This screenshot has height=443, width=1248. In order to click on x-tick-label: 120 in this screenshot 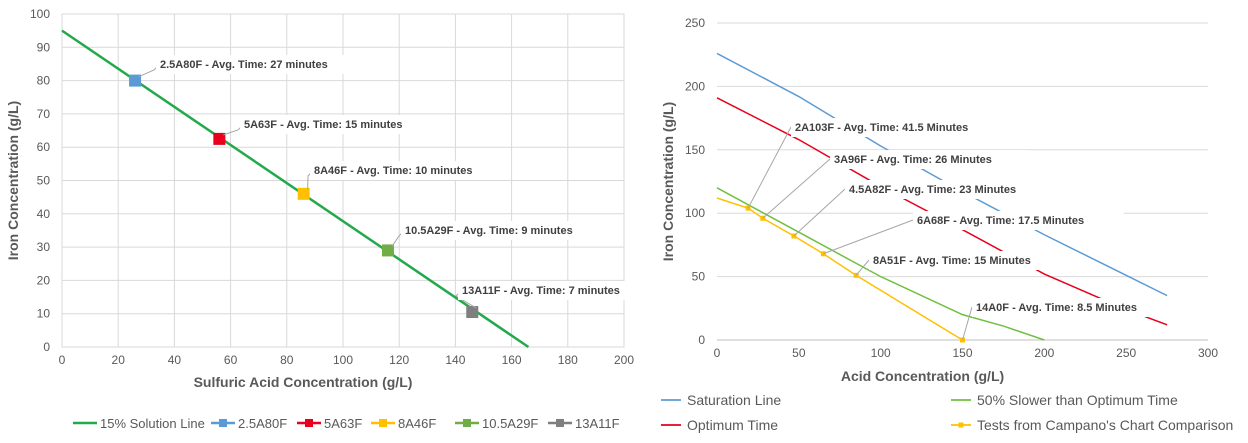, I will do `click(399, 360)`.